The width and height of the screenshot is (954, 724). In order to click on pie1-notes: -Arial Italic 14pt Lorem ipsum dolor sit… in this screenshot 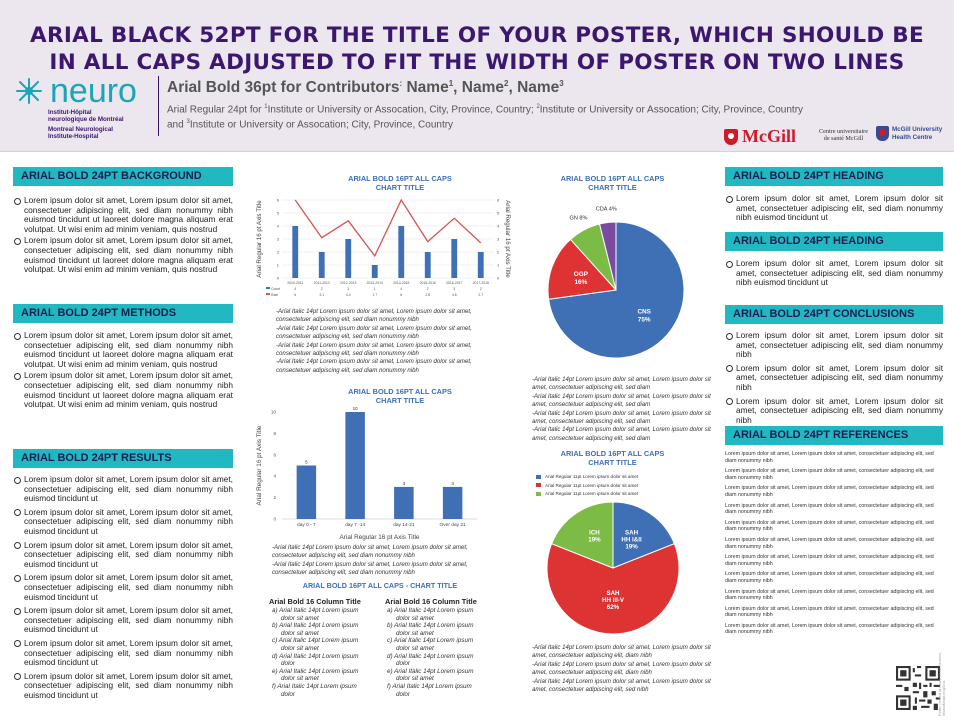, I will do `click(625, 409)`.